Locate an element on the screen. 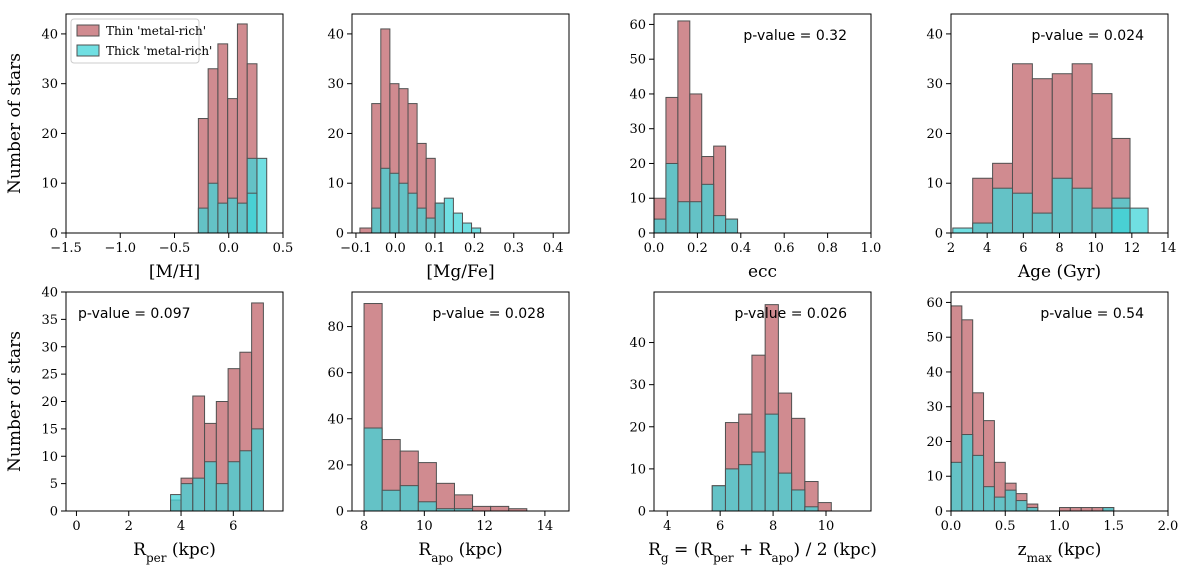  x-tick-label: −1.5 is located at coordinates (66, 248).